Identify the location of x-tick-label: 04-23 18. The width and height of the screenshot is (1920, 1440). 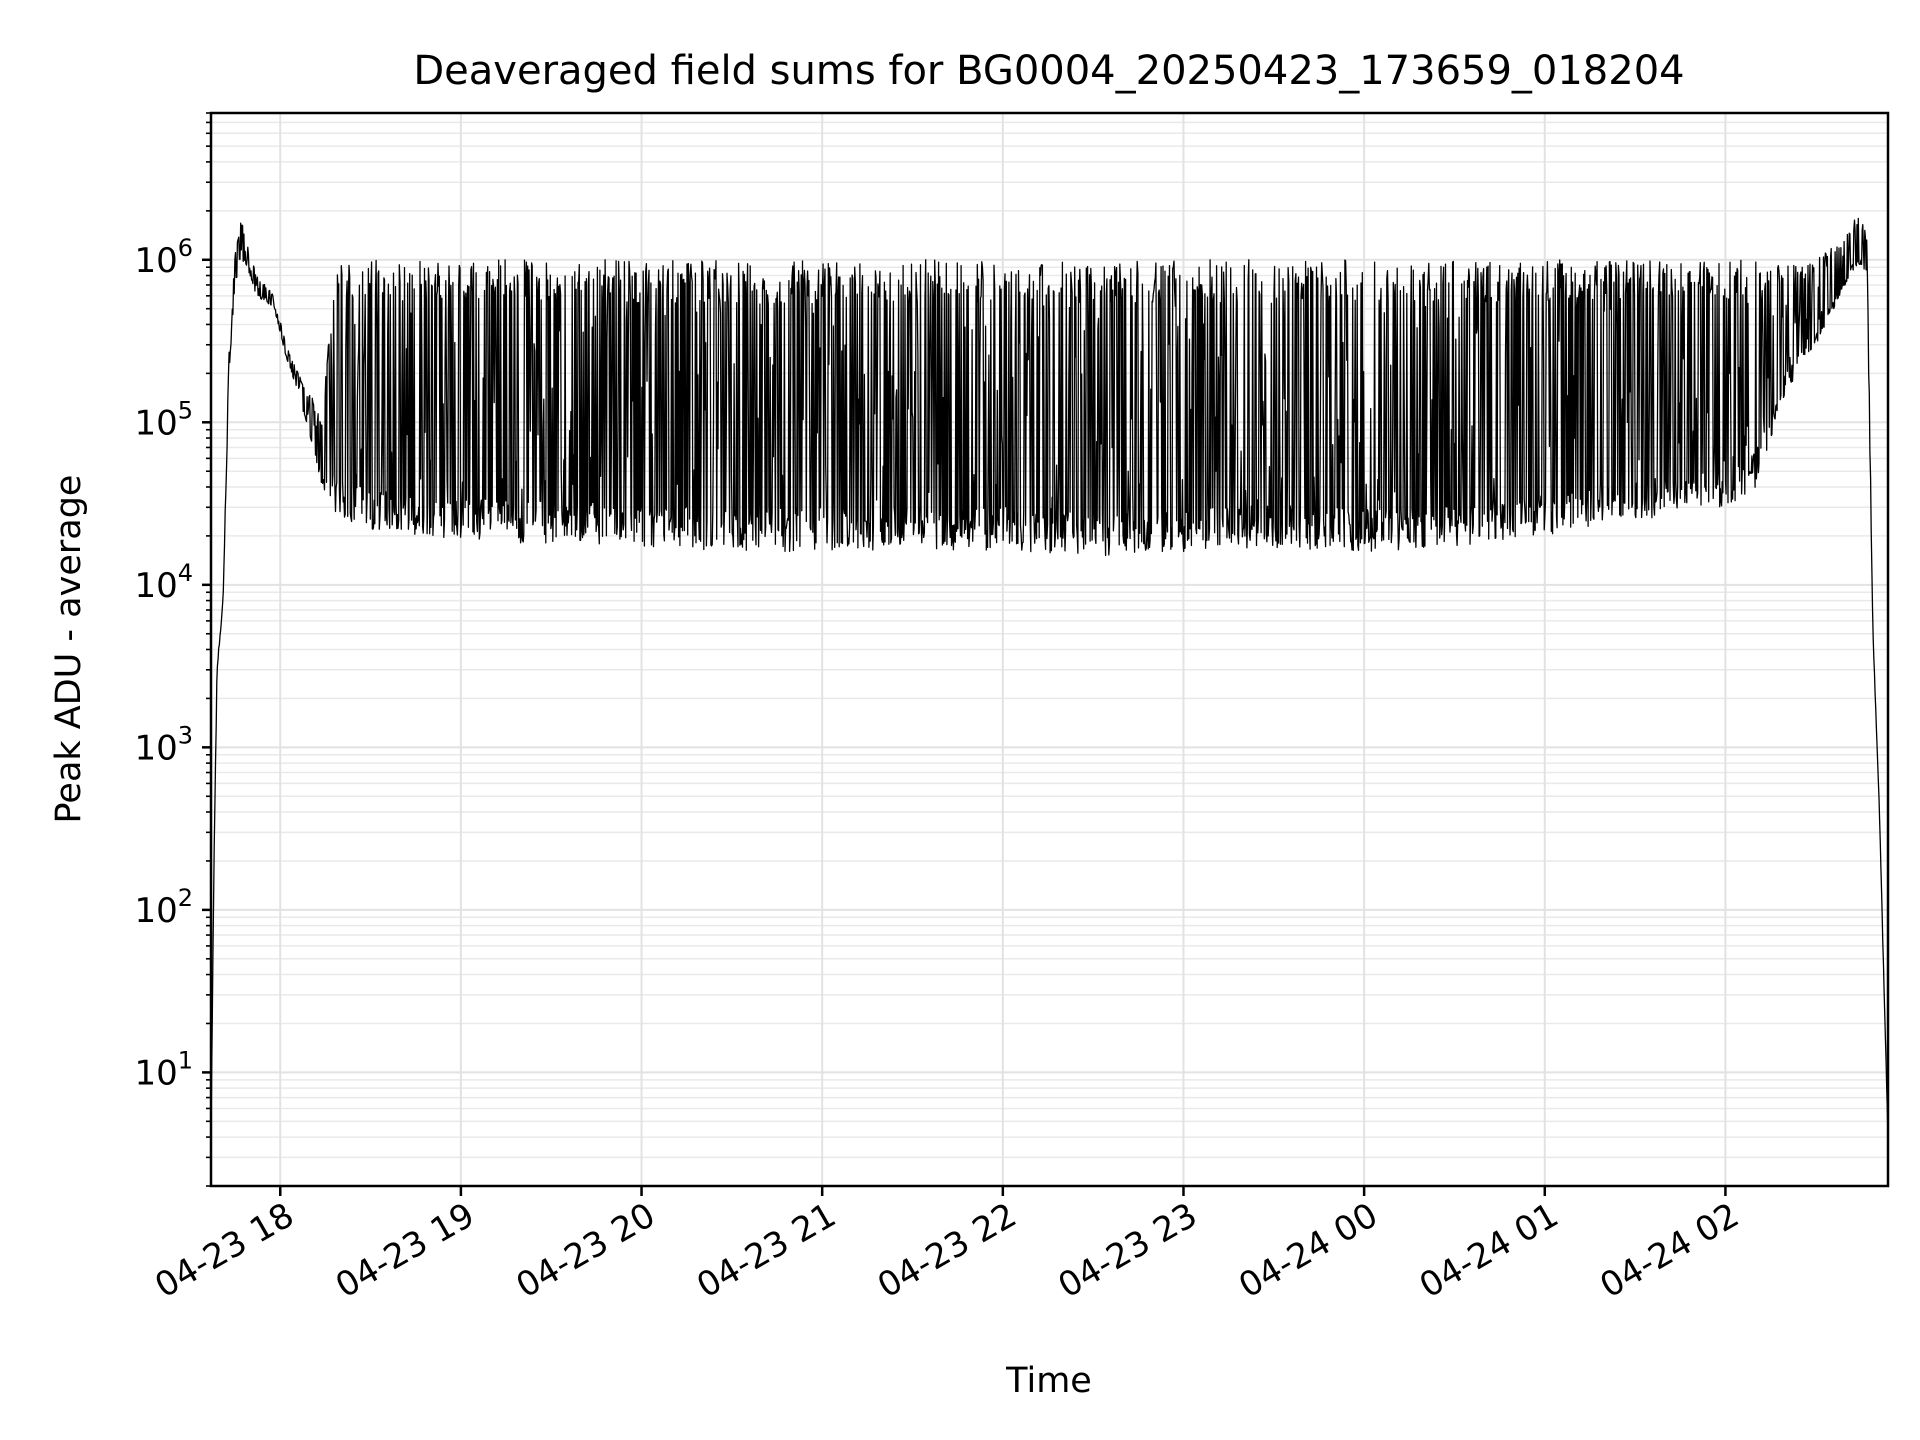
(224, 1250).